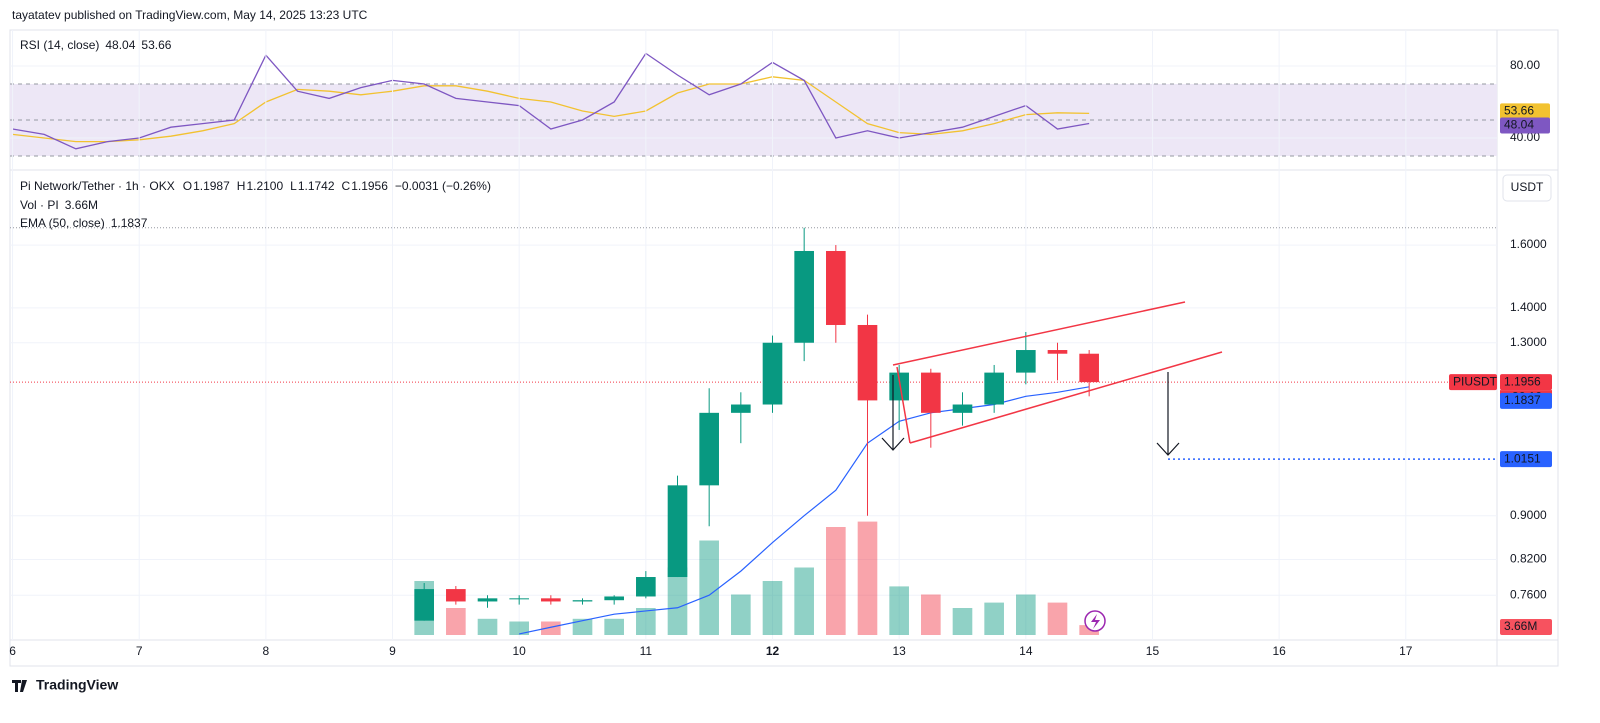  What do you see at coordinates (62, 223) in the screenshot?
I see `ema-title: EMA (50, close)` at bounding box center [62, 223].